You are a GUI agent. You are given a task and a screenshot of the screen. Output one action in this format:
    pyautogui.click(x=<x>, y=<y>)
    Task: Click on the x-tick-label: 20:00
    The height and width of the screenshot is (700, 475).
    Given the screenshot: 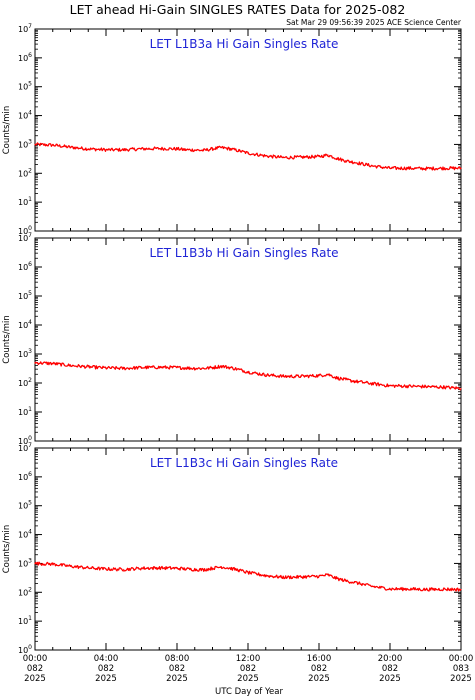 What is the action you would take?
    pyautogui.click(x=390, y=659)
    